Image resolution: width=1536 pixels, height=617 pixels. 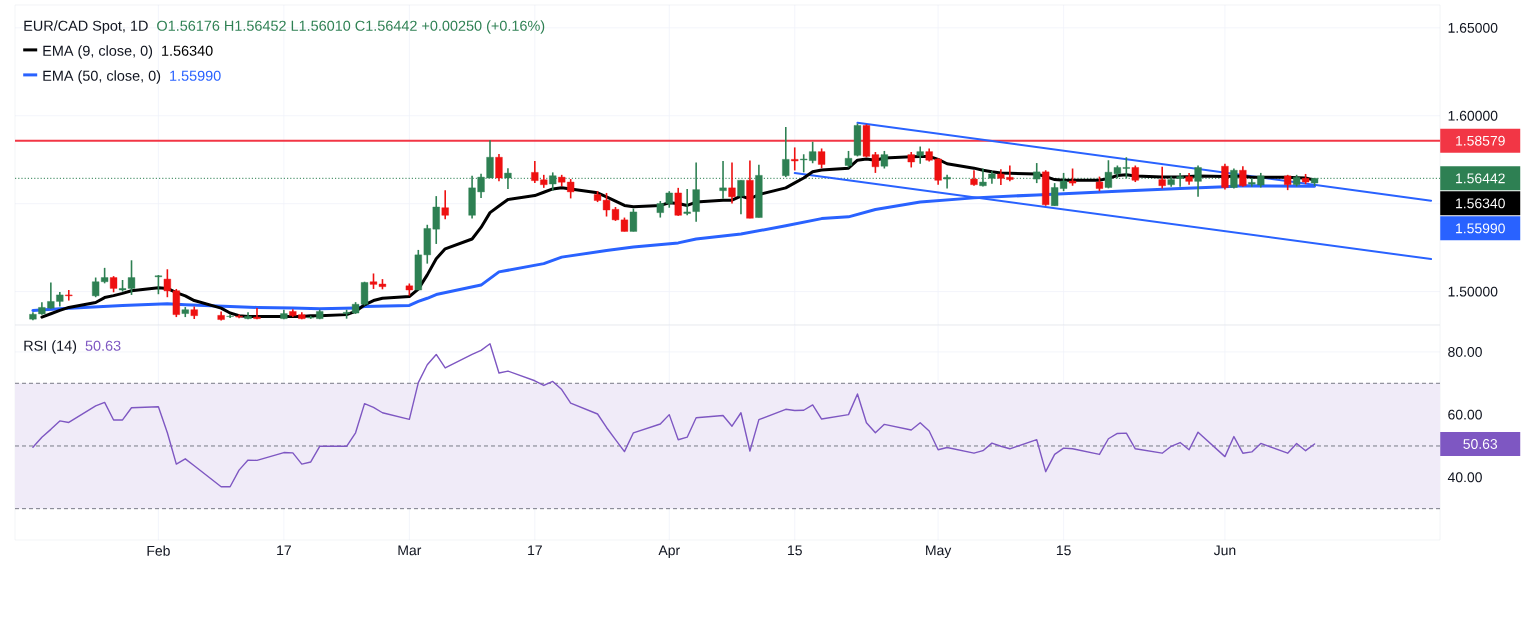 I want to click on x-tick-label: Feb, so click(x=158, y=550).